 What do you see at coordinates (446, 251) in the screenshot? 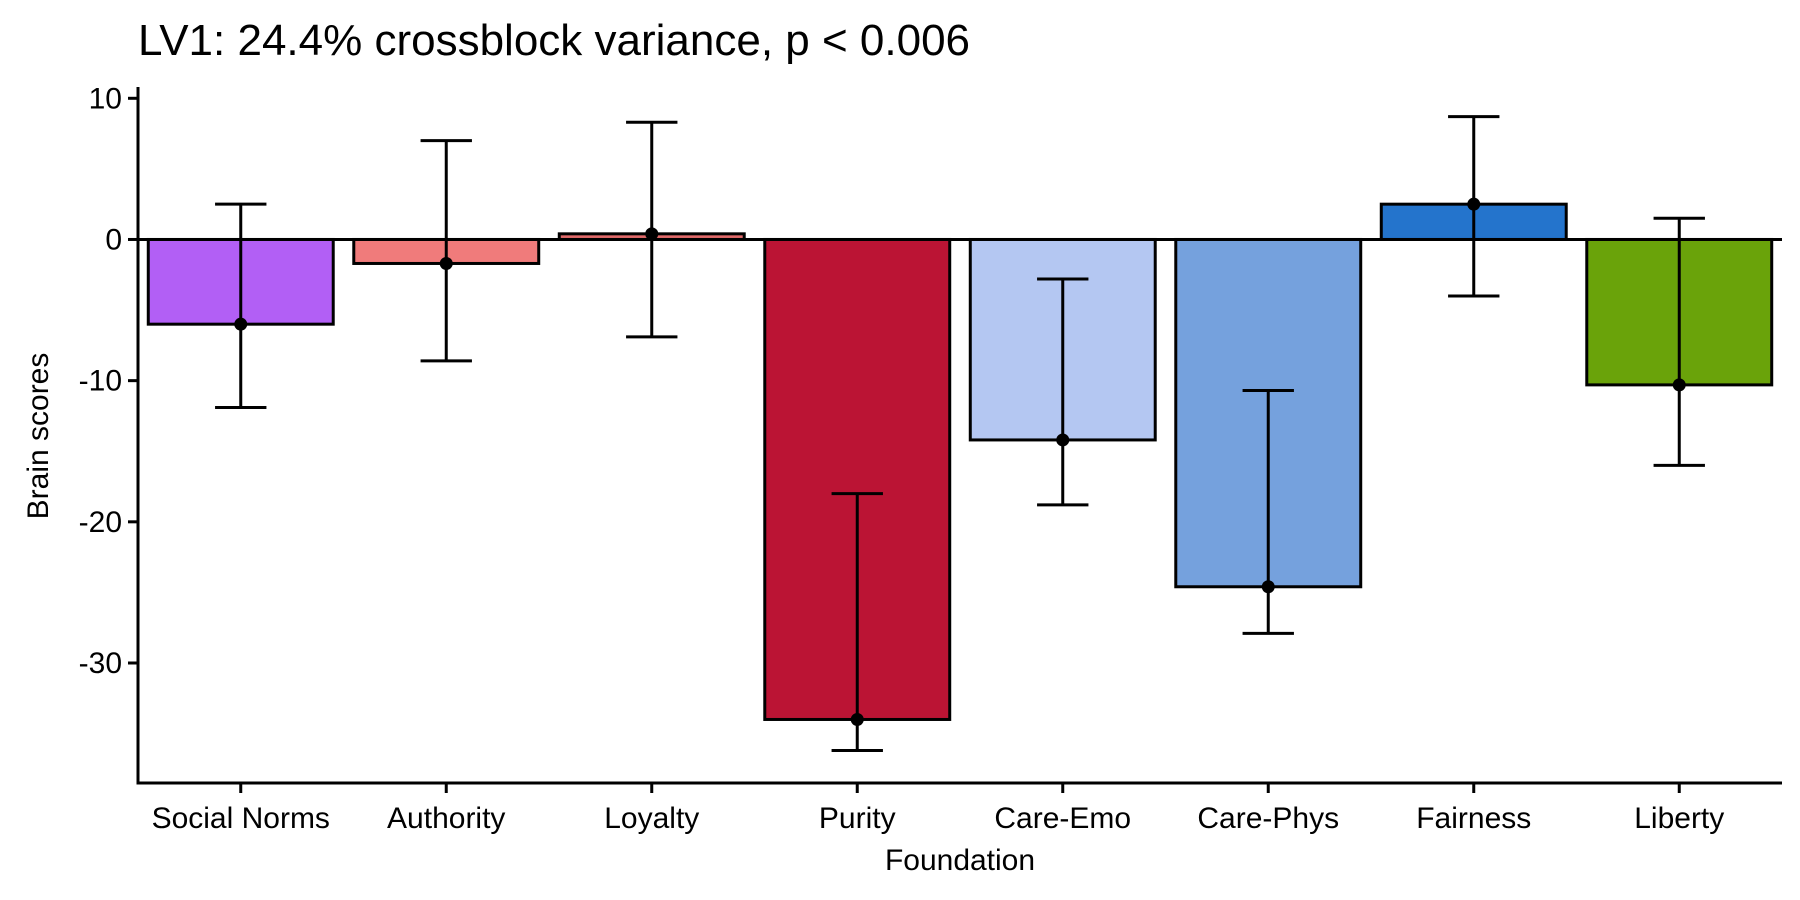
I see `error-bar-authority` at bounding box center [446, 251].